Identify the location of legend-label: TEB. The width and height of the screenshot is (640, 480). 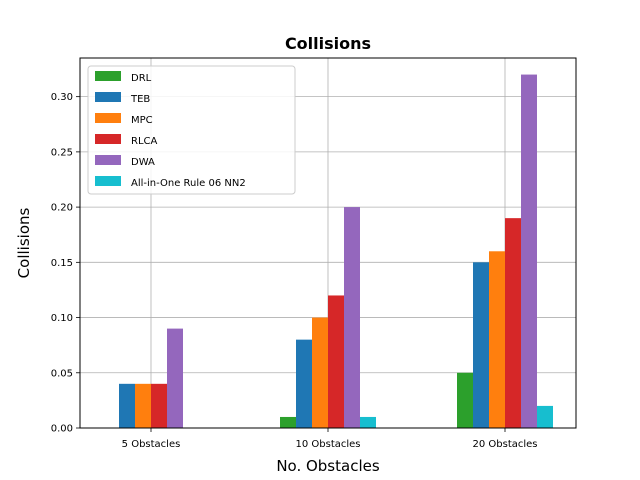
(140, 99).